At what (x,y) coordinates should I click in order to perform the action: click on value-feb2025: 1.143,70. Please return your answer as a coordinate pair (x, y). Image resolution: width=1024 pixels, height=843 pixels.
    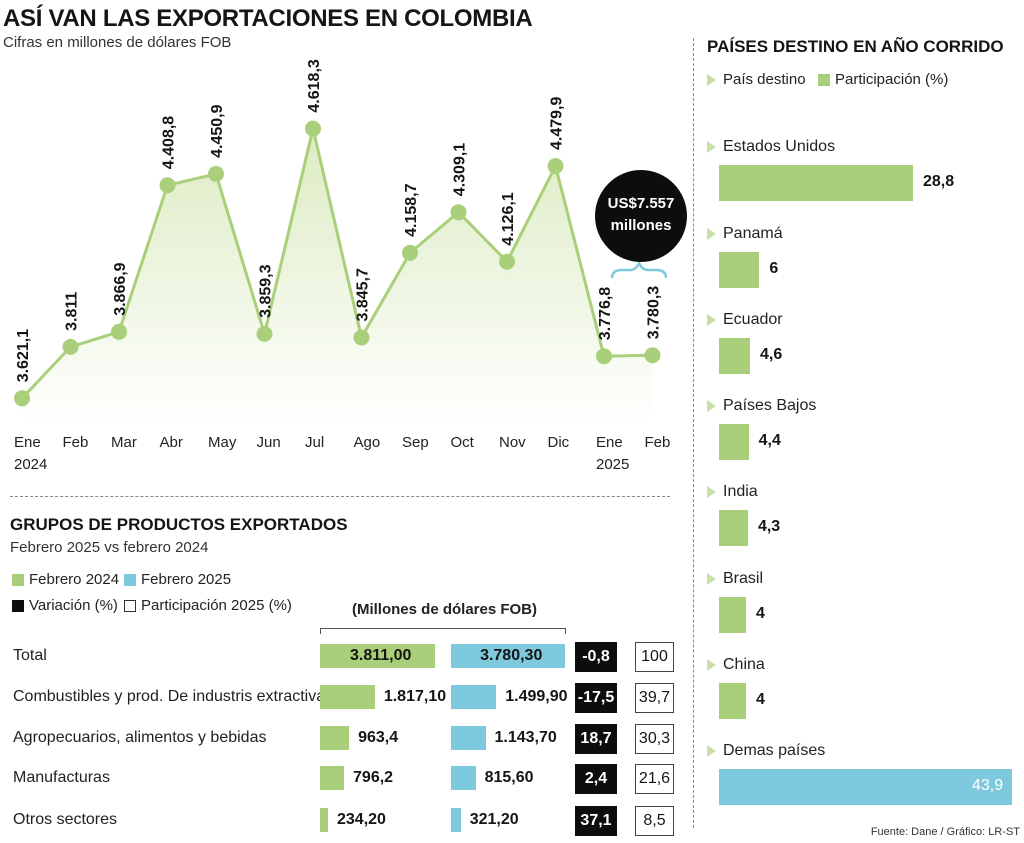
    Looking at the image, I should click on (525, 737).